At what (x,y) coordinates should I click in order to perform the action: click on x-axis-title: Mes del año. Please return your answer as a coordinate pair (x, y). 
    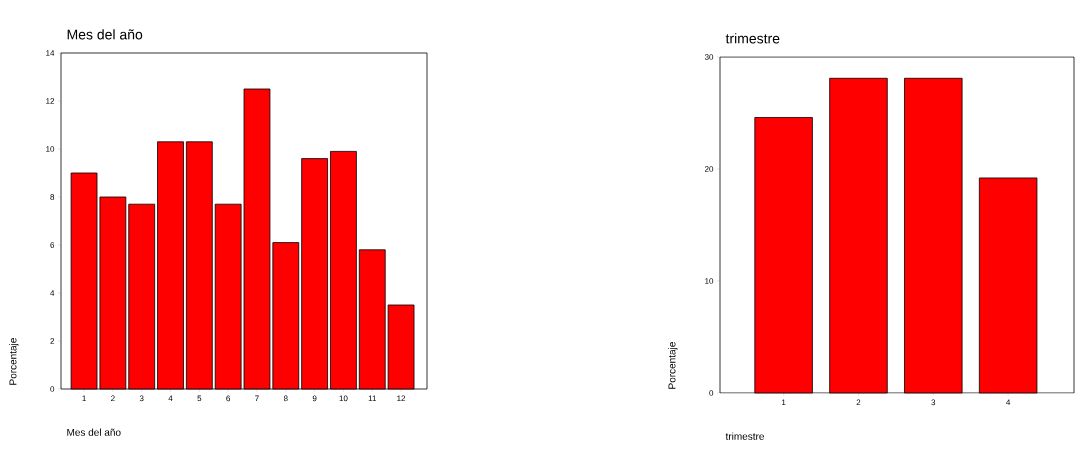
    Looking at the image, I should click on (94, 432).